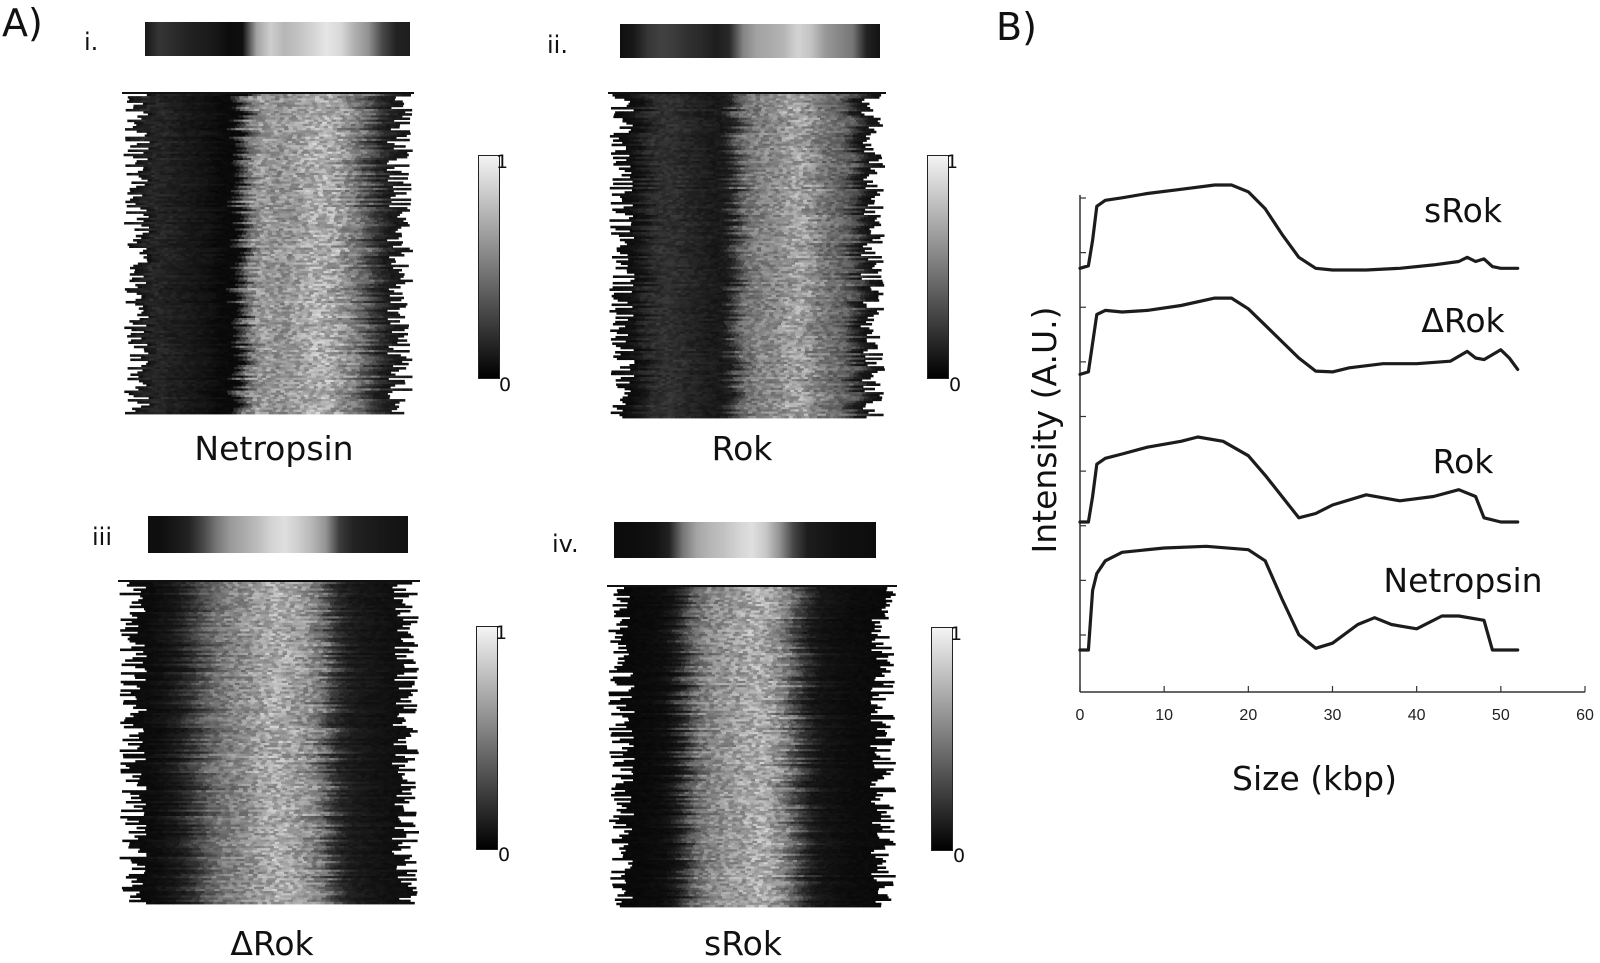 The width and height of the screenshot is (1600, 963). Describe the element at coordinates (1464, 461) in the screenshot. I see `series-label: Rok` at that location.